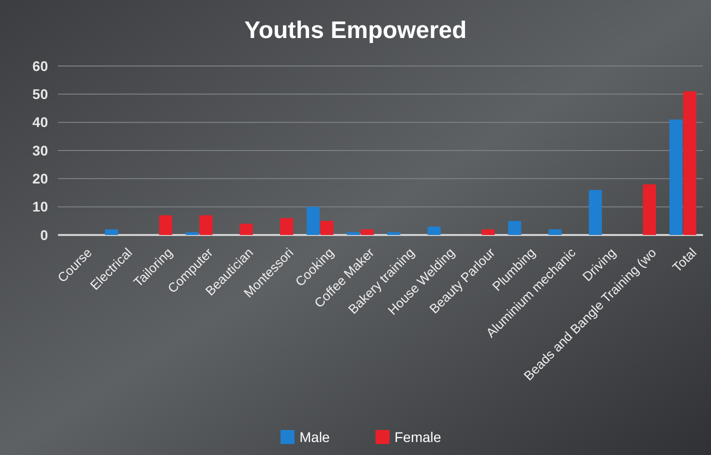 The image size is (711, 455). I want to click on y-tick-label: 30, so click(40, 150).